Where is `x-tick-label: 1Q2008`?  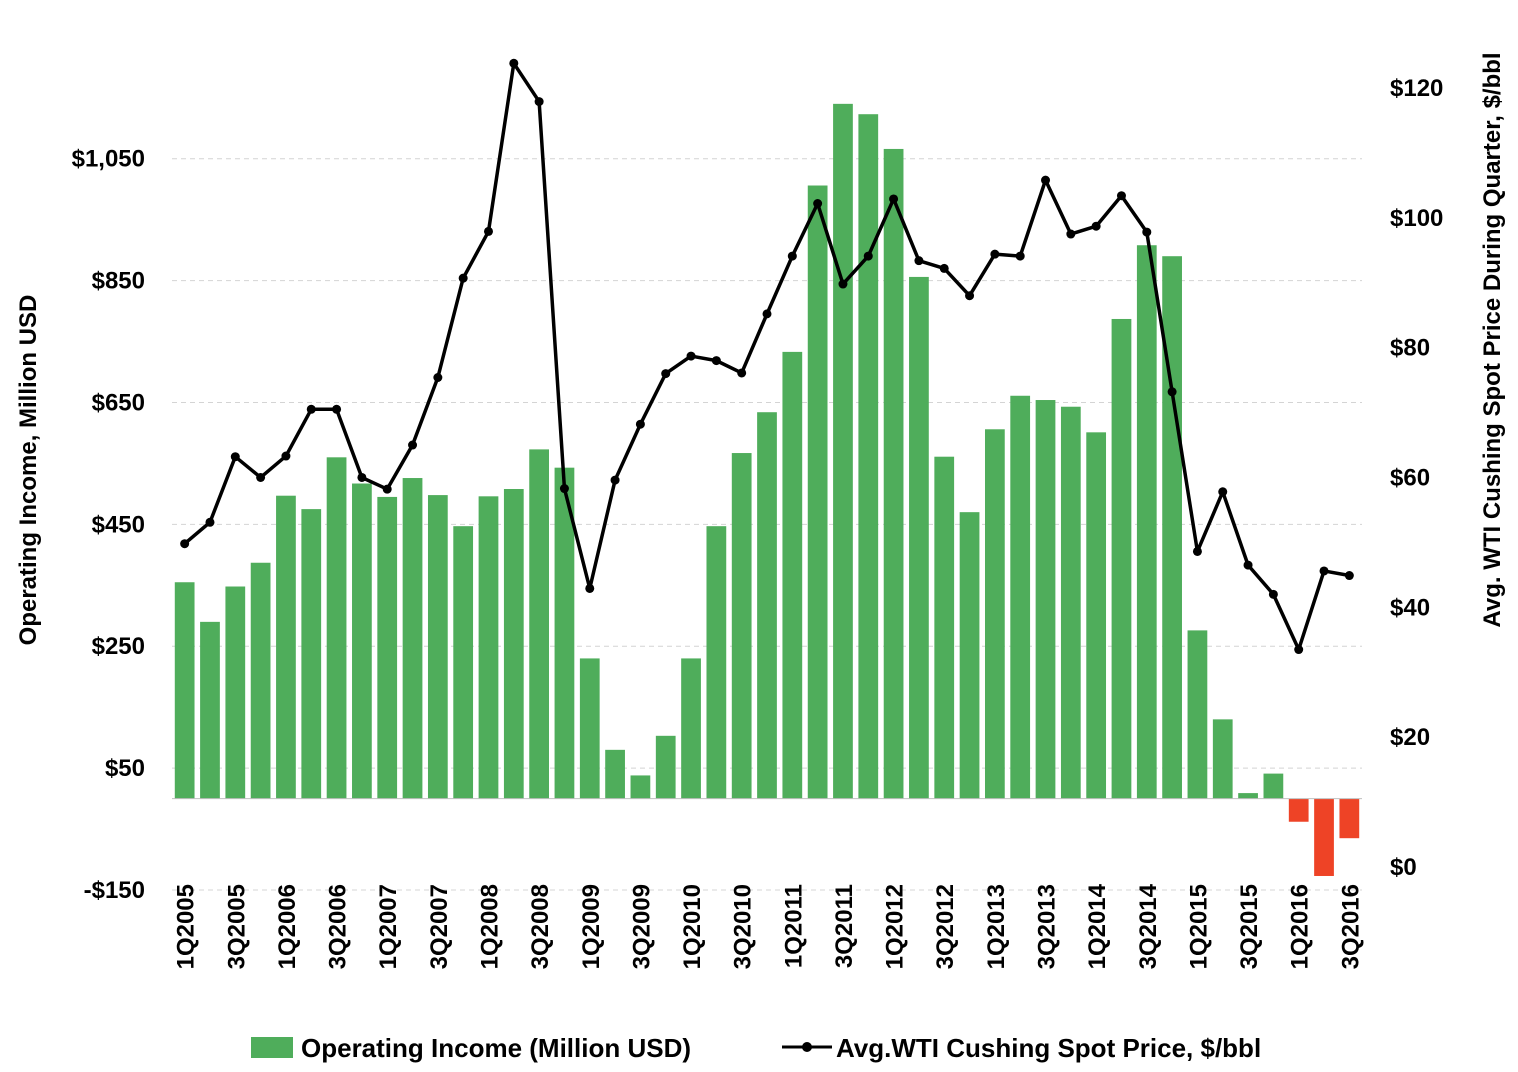
x-tick-label: 1Q2008 is located at coordinates (489, 926).